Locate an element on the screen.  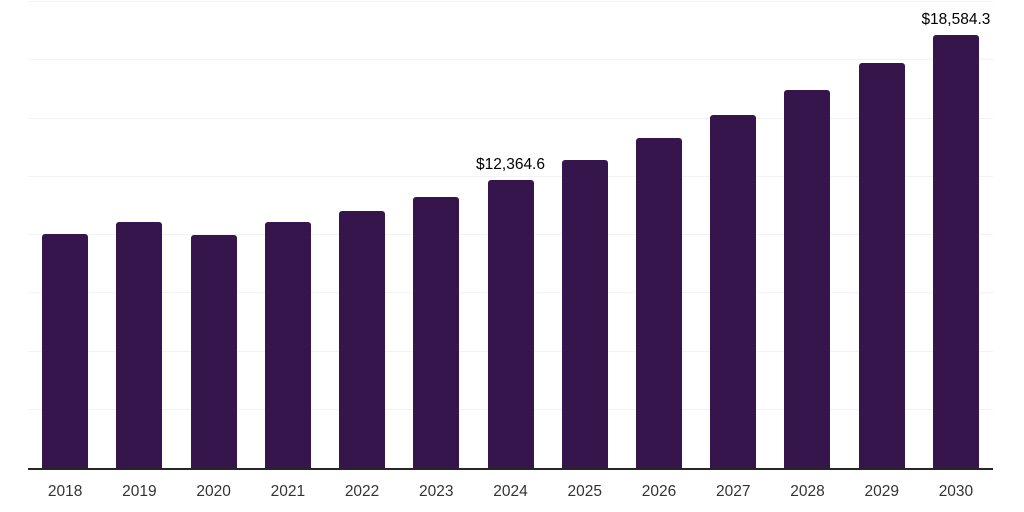
bar-slot-2029 is located at coordinates (882, 235).